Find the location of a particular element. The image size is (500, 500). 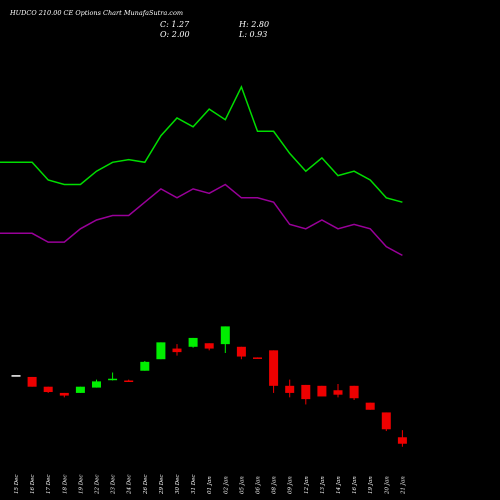

candle-30-dec is located at coordinates (177, 350).